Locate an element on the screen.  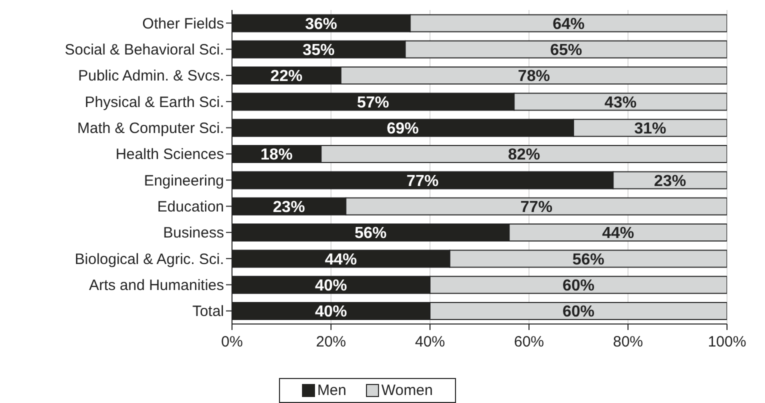
x-tick-label: 40% is located at coordinates (430, 342).